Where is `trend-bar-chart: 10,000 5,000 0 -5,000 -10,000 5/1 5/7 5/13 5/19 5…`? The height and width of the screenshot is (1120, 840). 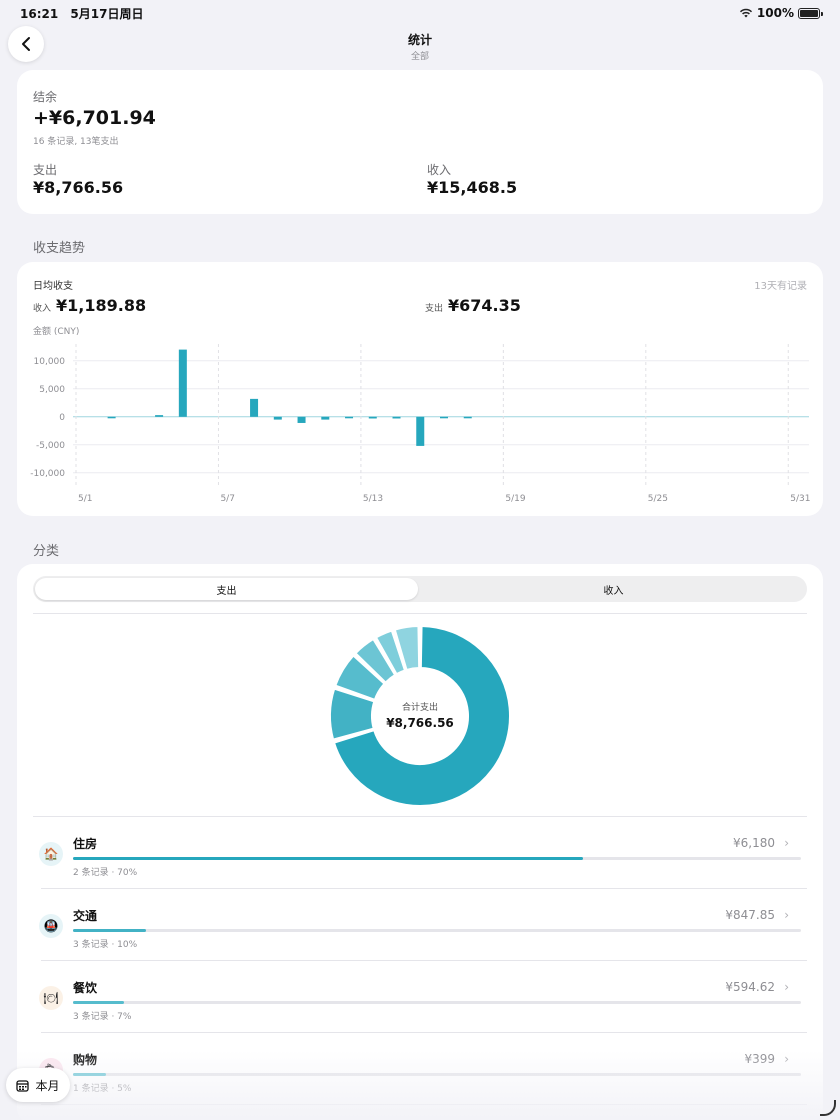 trend-bar-chart: 10,000 5,000 0 -5,000 -10,000 5/1 5/7 5/13 5/19 5… is located at coordinates (420, 424).